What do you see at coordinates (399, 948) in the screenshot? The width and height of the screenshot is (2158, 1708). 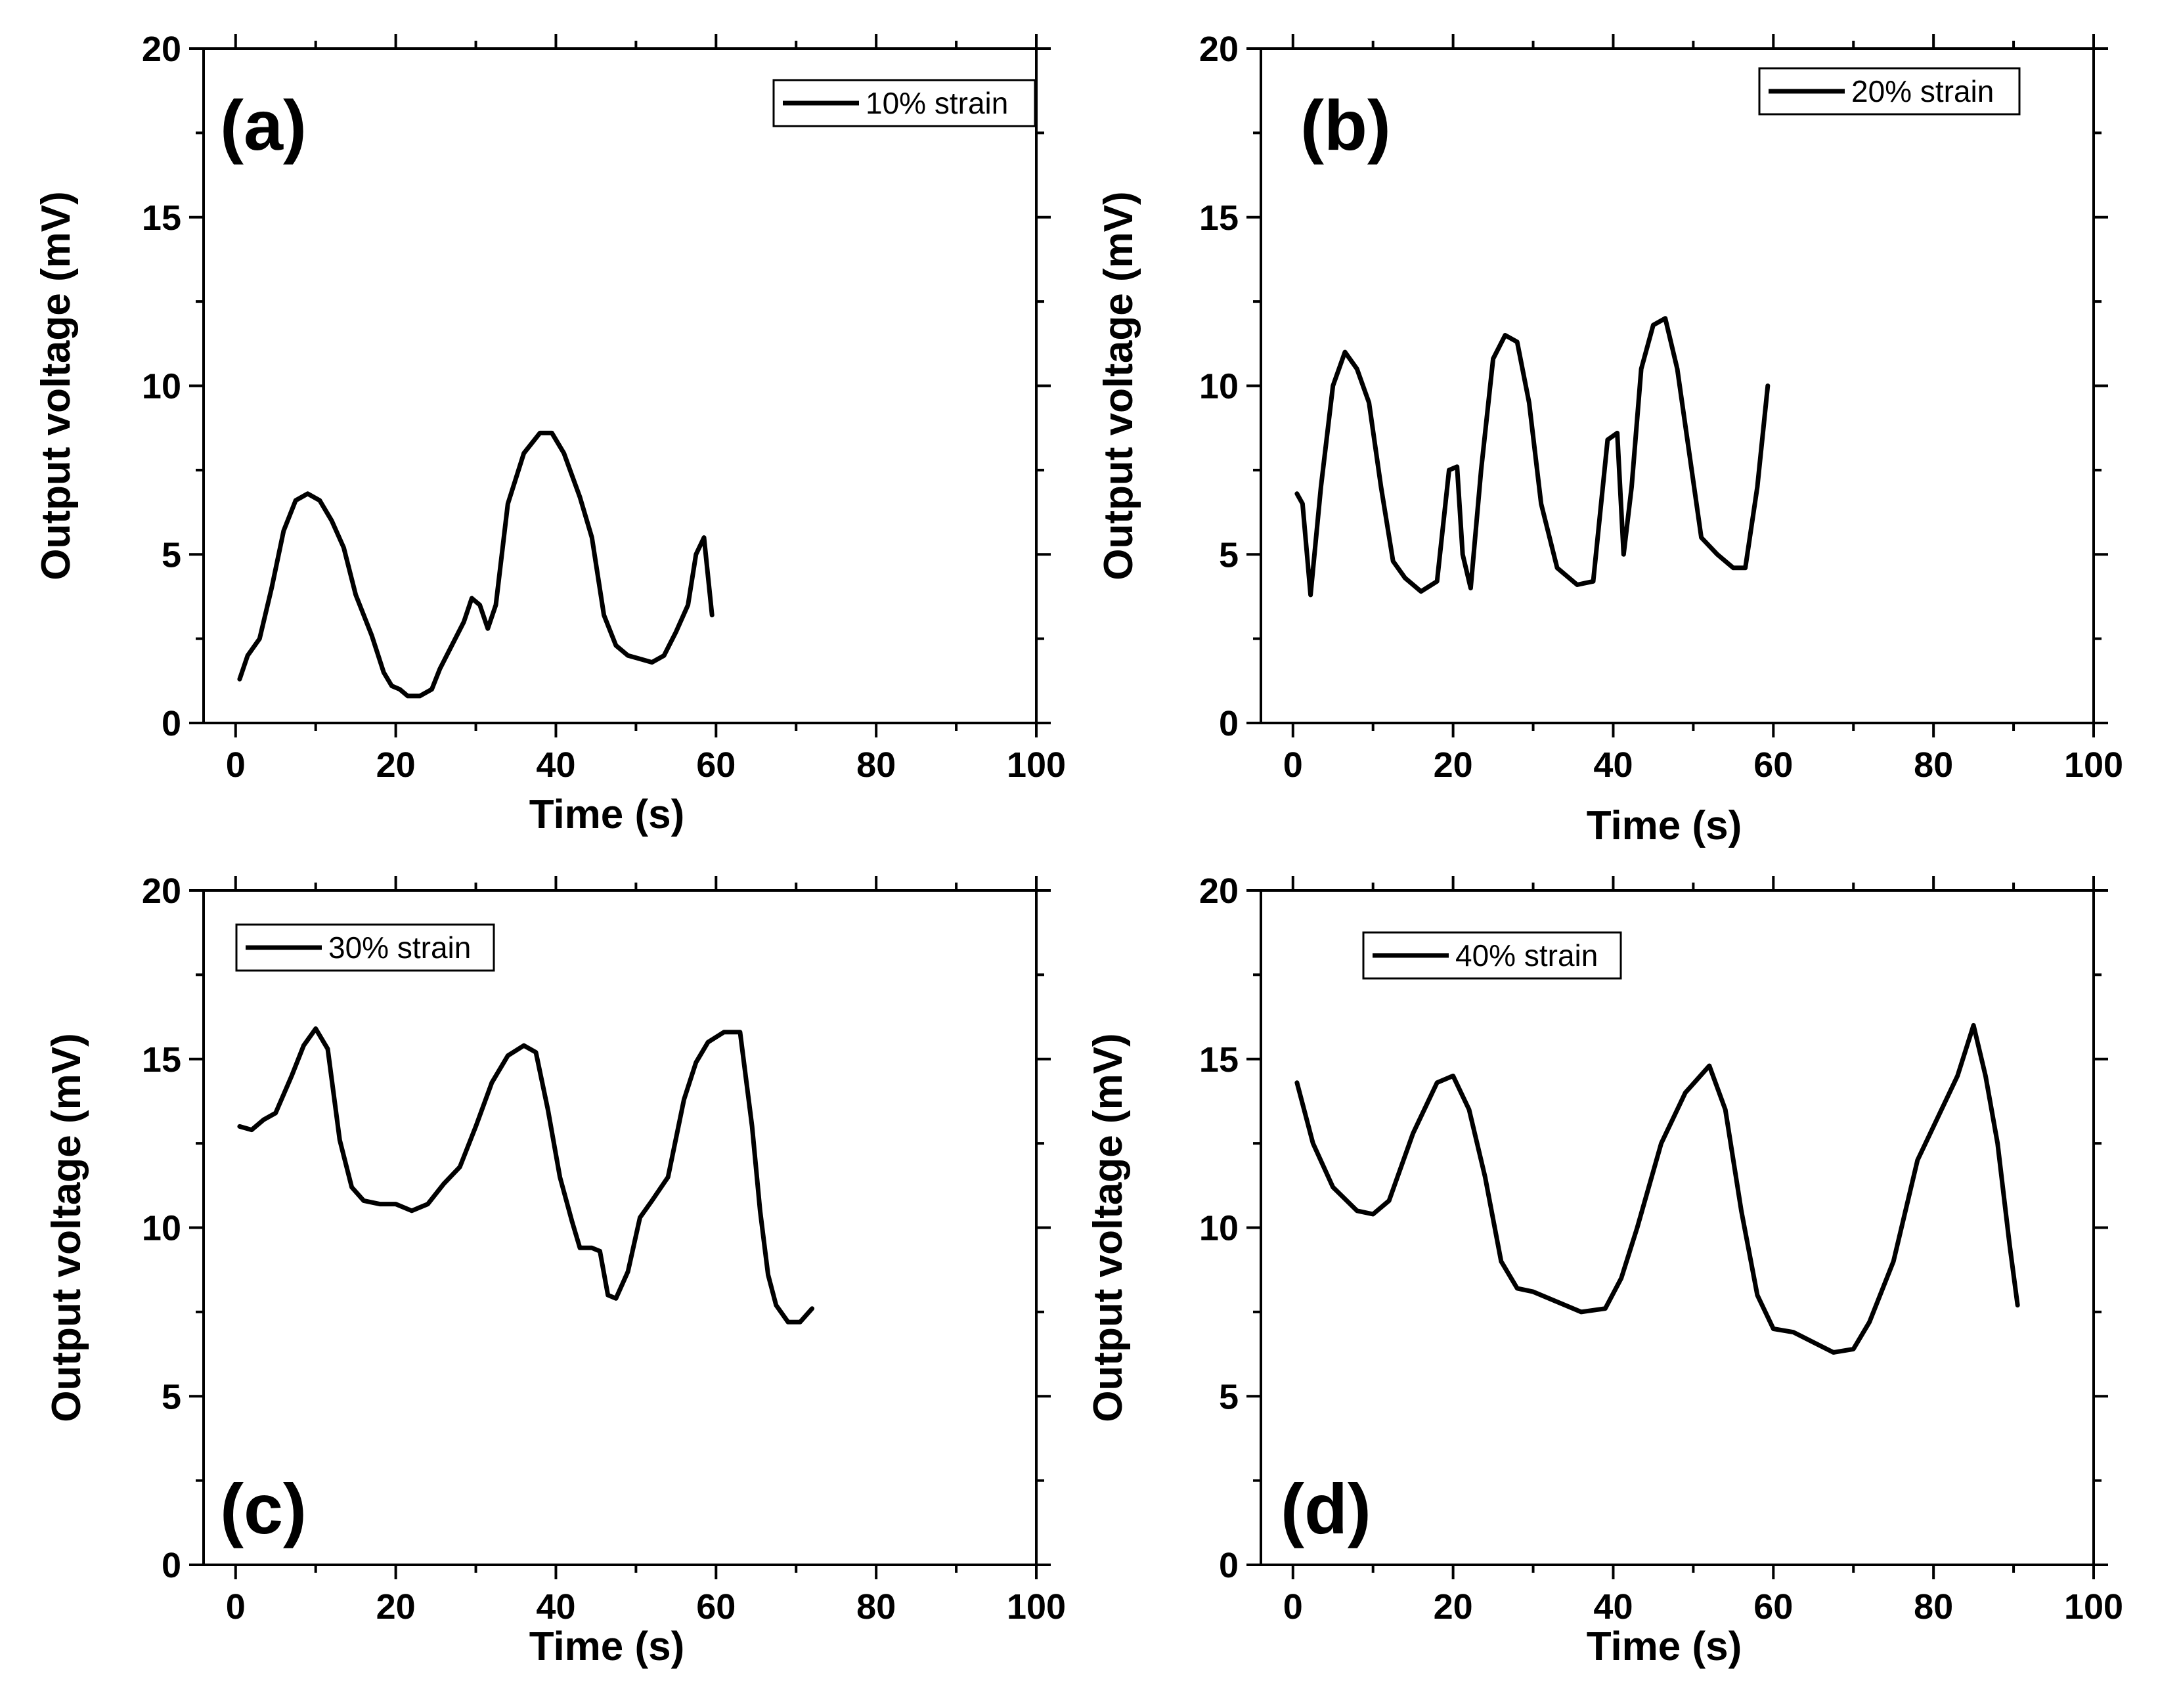 I see `legend-label: 30% strain` at bounding box center [399, 948].